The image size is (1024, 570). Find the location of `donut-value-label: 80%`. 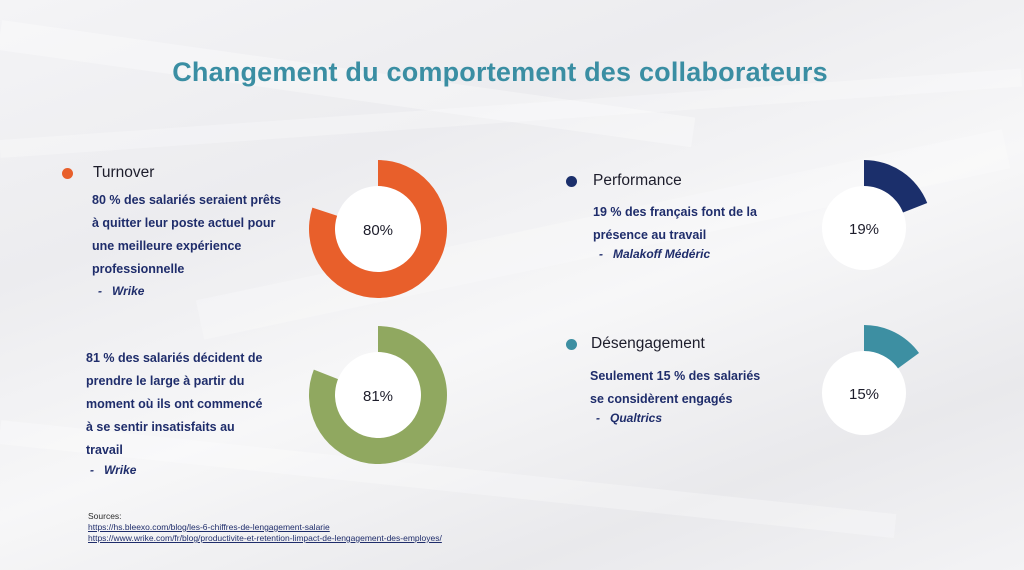

donut-value-label: 80% is located at coordinates (378, 230).